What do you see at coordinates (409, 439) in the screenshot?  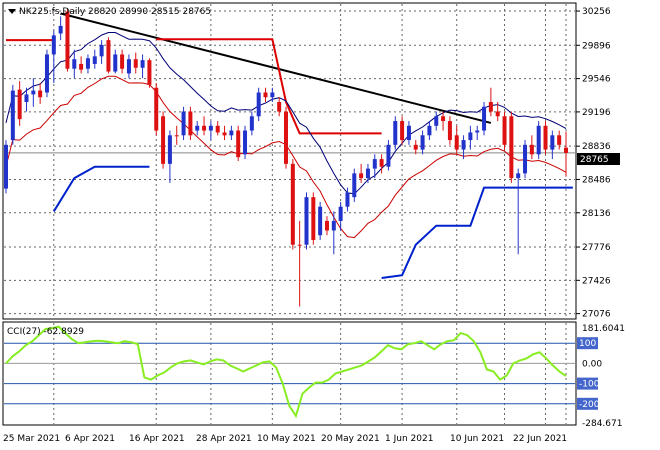 I see `date-label: 1 Jun 2021` at bounding box center [409, 439].